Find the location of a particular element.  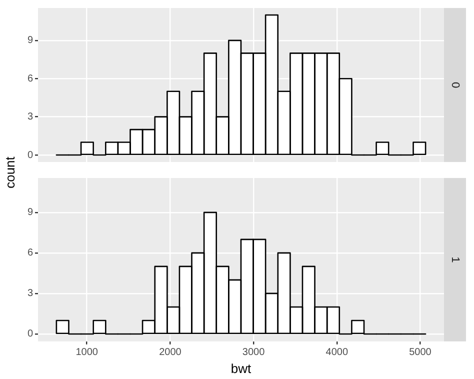

x-tick-label: 3000 is located at coordinates (254, 352).